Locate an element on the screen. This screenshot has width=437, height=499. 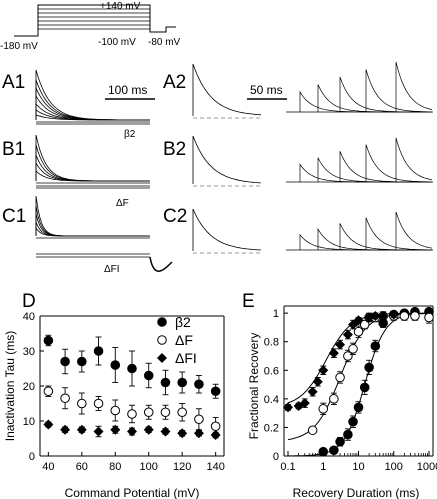
scale-bar-left-label: 100 ms is located at coordinates (127, 90).